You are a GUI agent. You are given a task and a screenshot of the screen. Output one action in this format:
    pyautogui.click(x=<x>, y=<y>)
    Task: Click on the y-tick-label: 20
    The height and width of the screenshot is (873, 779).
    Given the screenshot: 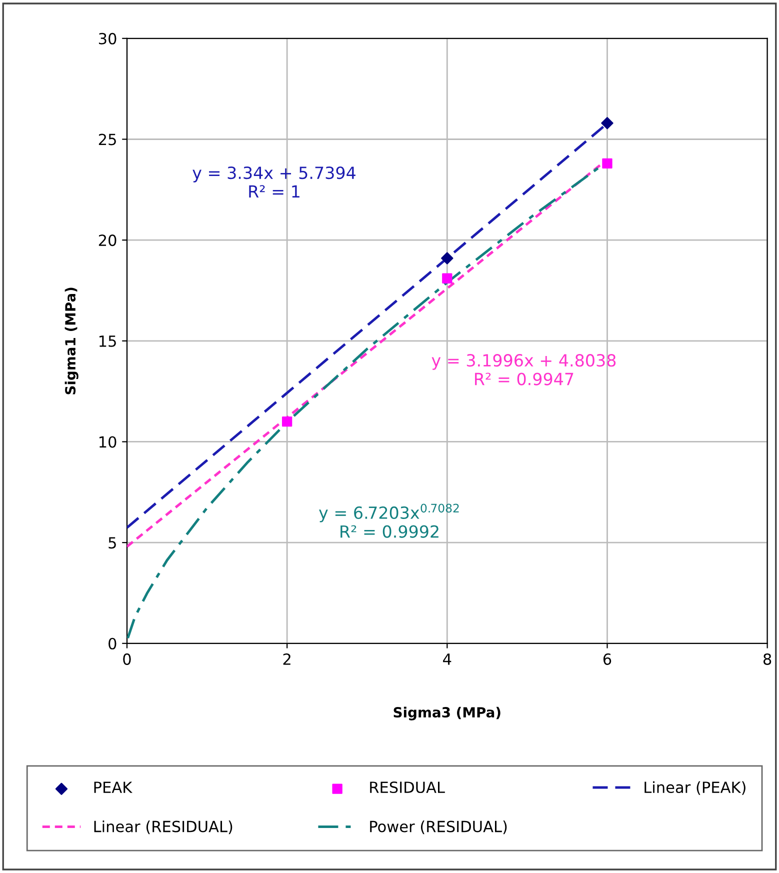 What is the action you would take?
    pyautogui.click(x=107, y=240)
    